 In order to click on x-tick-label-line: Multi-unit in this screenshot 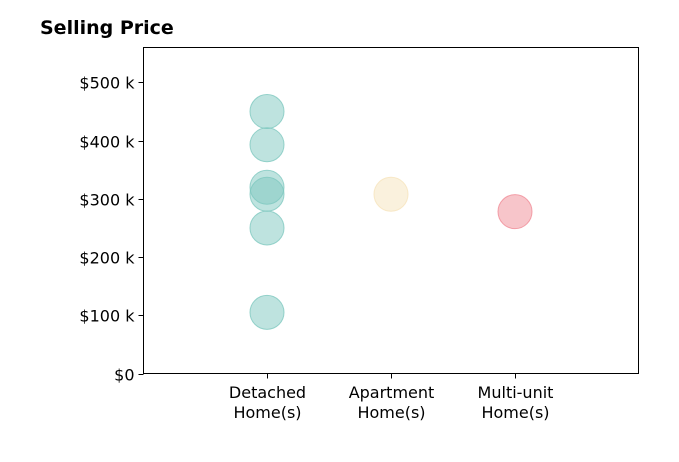, I will do `click(516, 392)`.